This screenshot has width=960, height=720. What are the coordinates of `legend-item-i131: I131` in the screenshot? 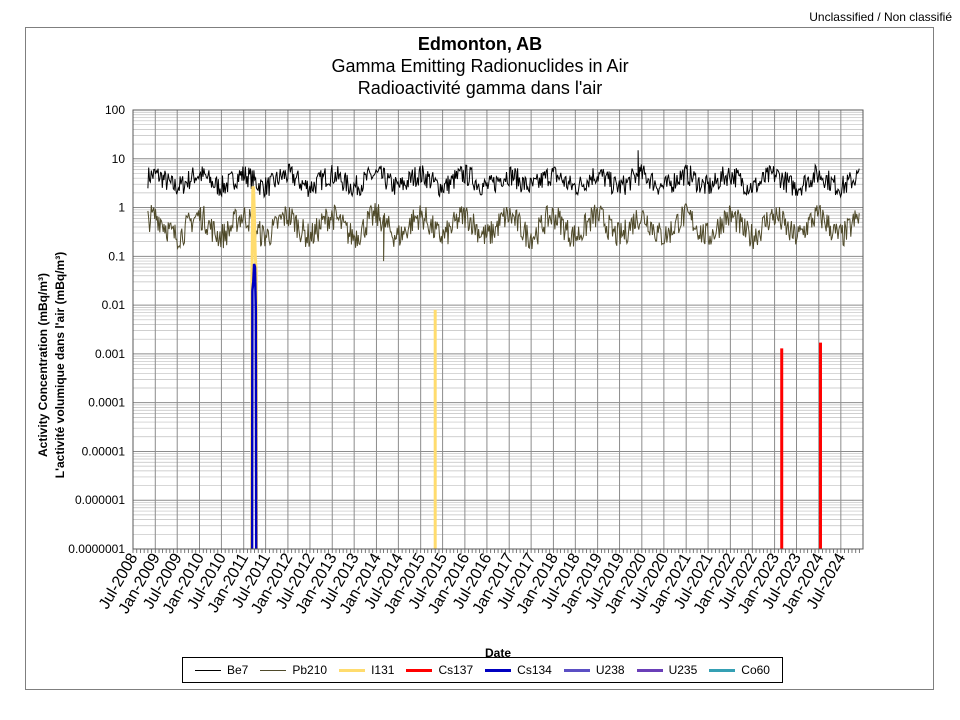 It's located at (366, 670).